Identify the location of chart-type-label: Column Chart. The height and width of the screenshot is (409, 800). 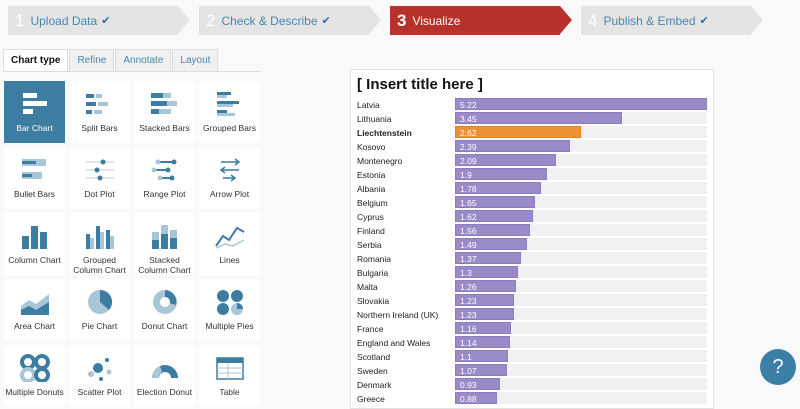
(34, 260).